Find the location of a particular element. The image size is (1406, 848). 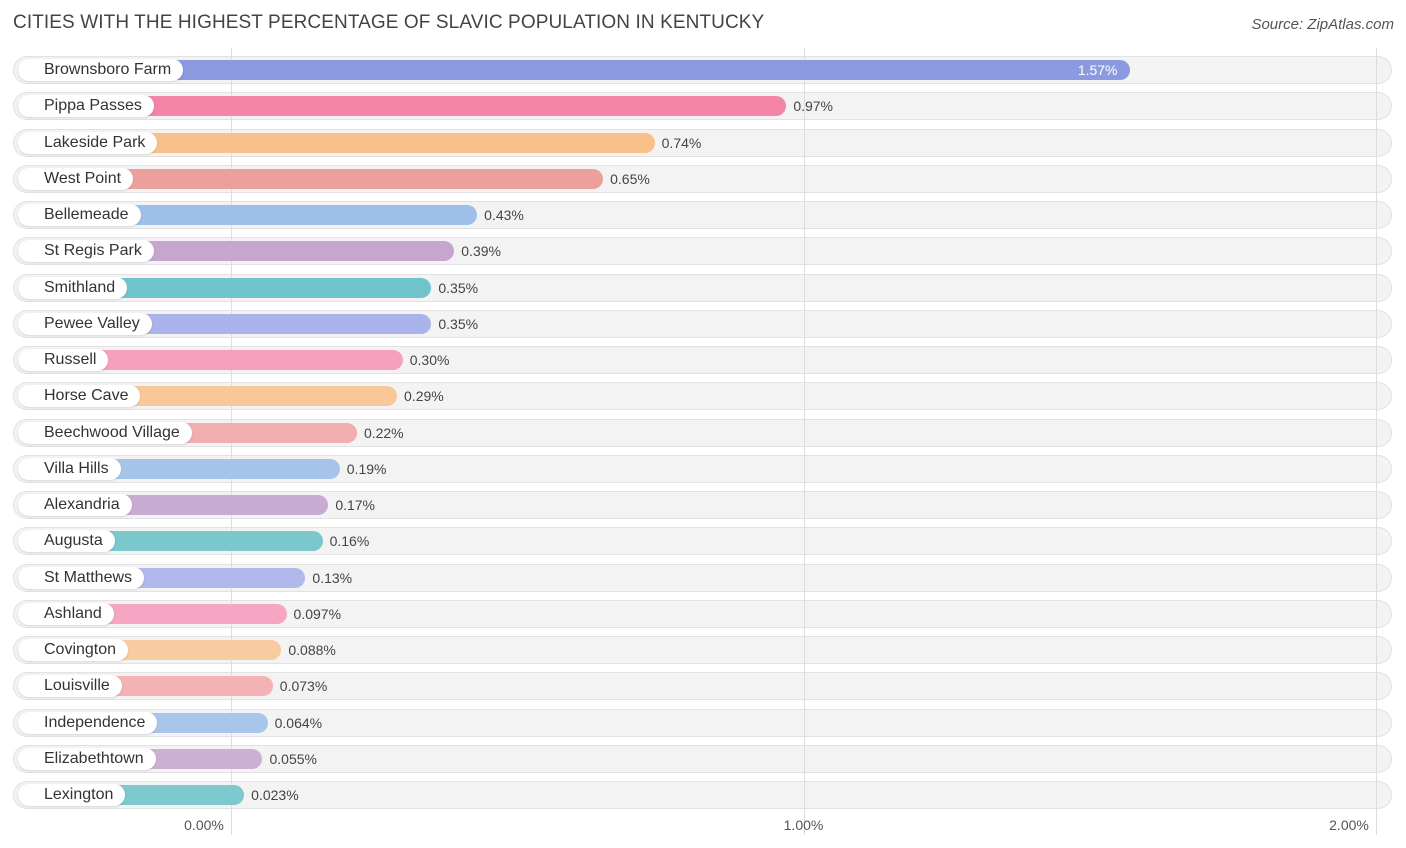

value-label: 0.43% is located at coordinates (504, 215).